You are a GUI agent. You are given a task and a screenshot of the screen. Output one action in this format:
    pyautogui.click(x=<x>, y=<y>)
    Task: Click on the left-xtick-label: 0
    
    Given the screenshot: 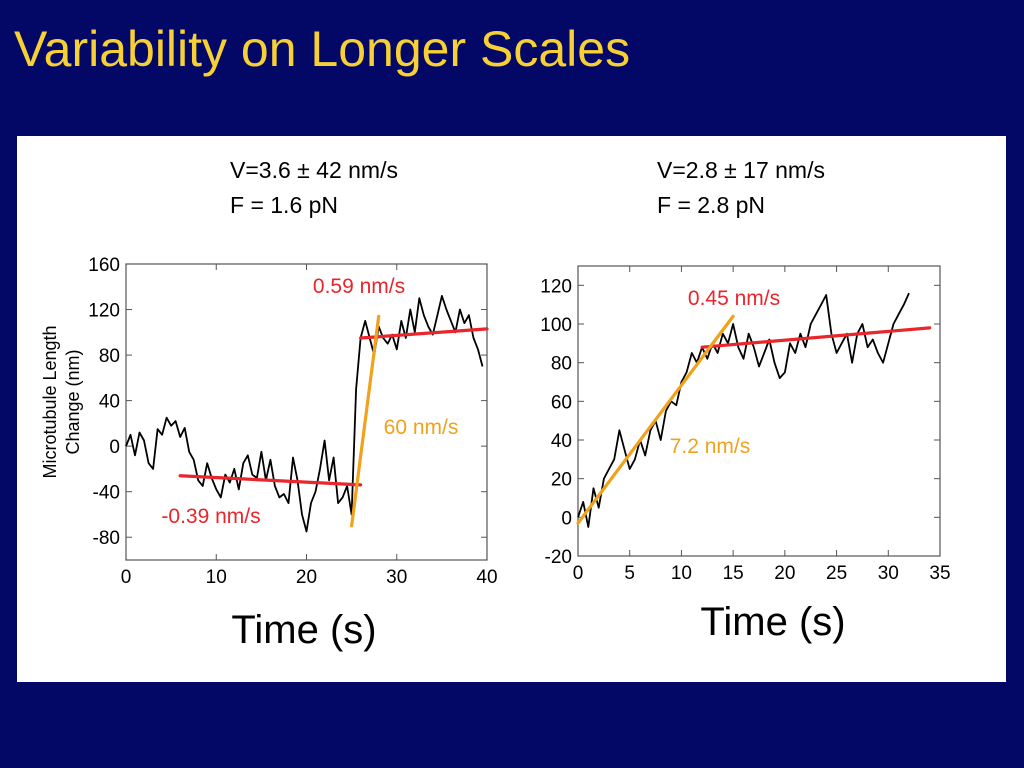 What is the action you would take?
    pyautogui.click(x=126, y=577)
    